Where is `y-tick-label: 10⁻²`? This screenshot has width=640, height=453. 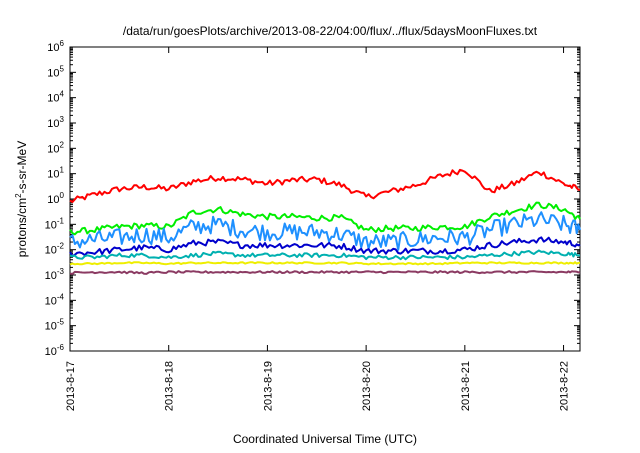 y-tick-label: 10⁻² is located at coordinates (55, 249).